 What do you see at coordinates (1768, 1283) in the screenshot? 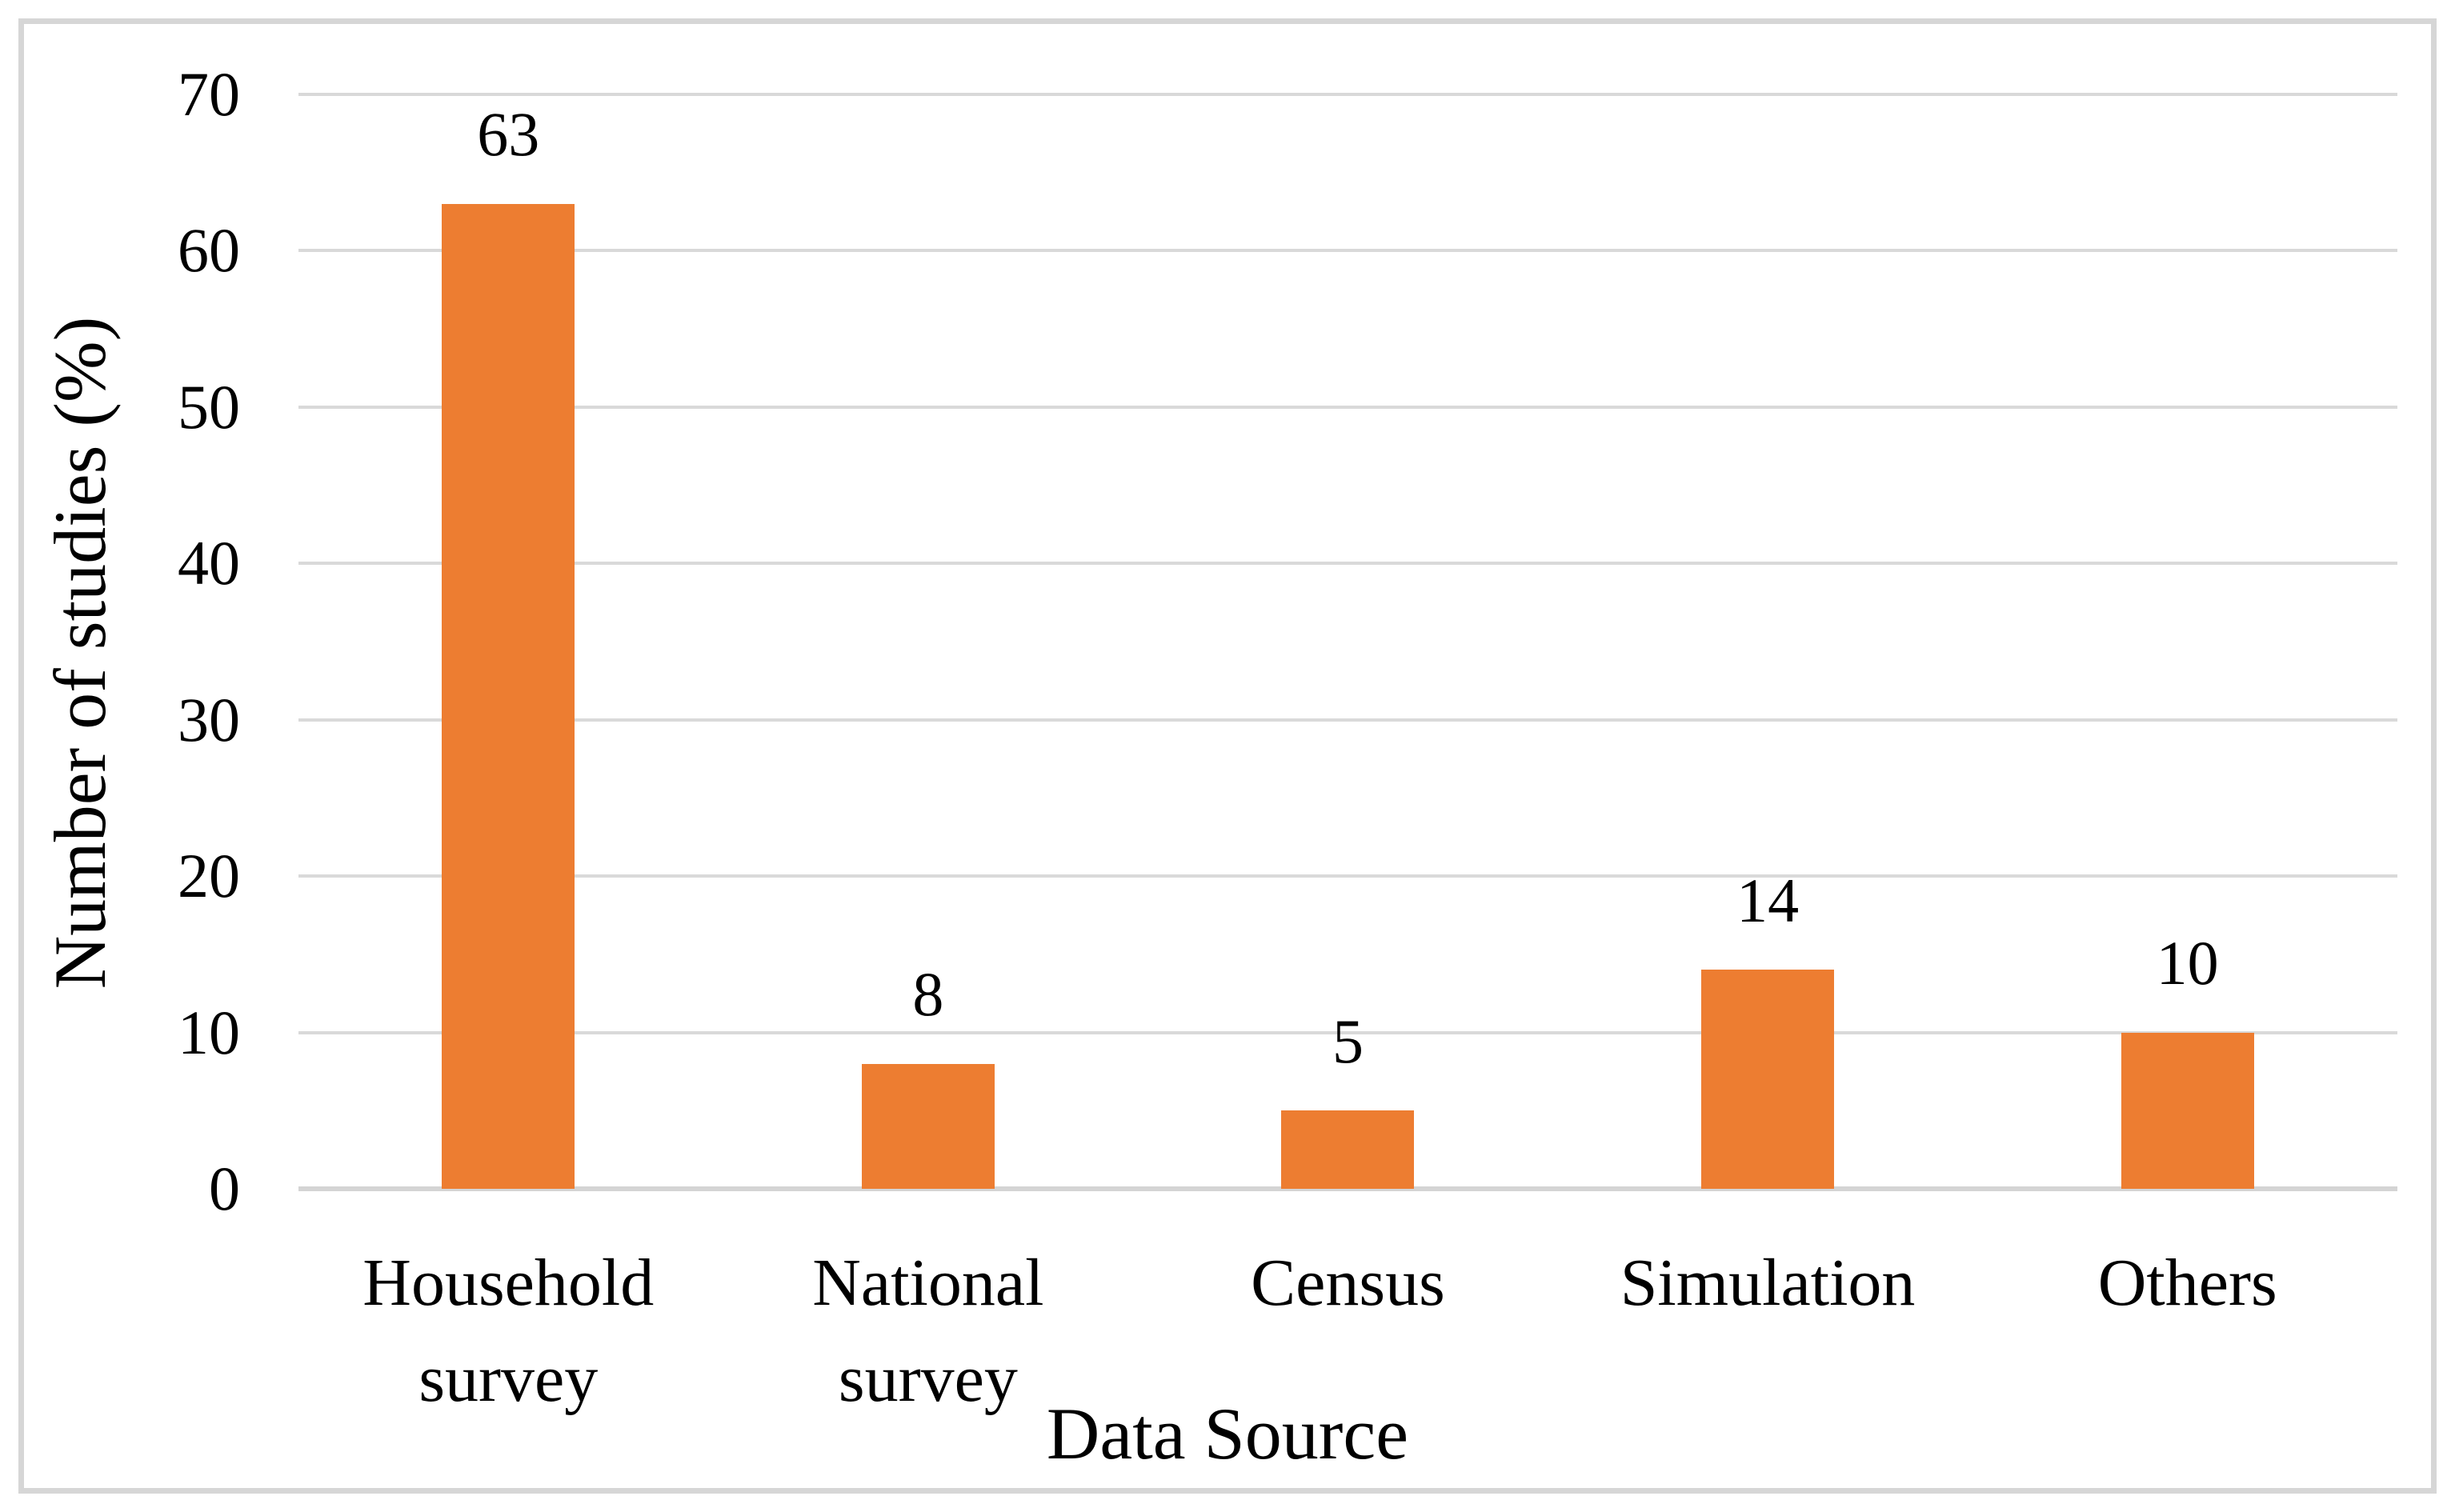
I see `category-label-simulation: Simulation` at bounding box center [1768, 1283].